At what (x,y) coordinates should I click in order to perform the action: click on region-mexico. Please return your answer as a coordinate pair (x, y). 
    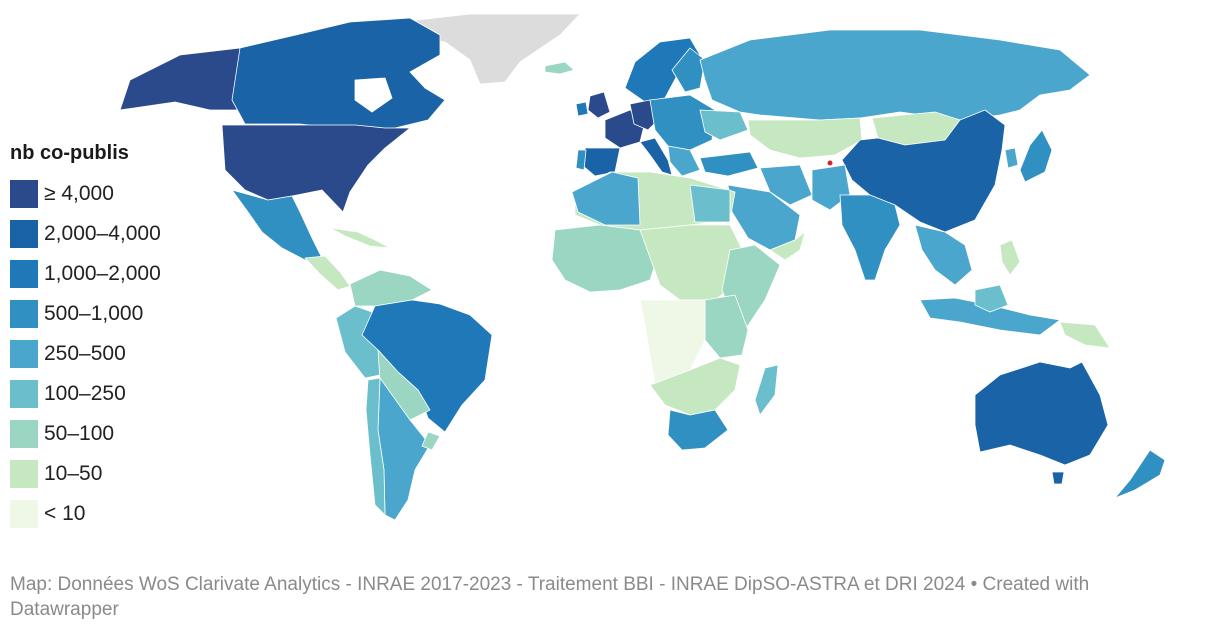
    Looking at the image, I should click on (277, 225).